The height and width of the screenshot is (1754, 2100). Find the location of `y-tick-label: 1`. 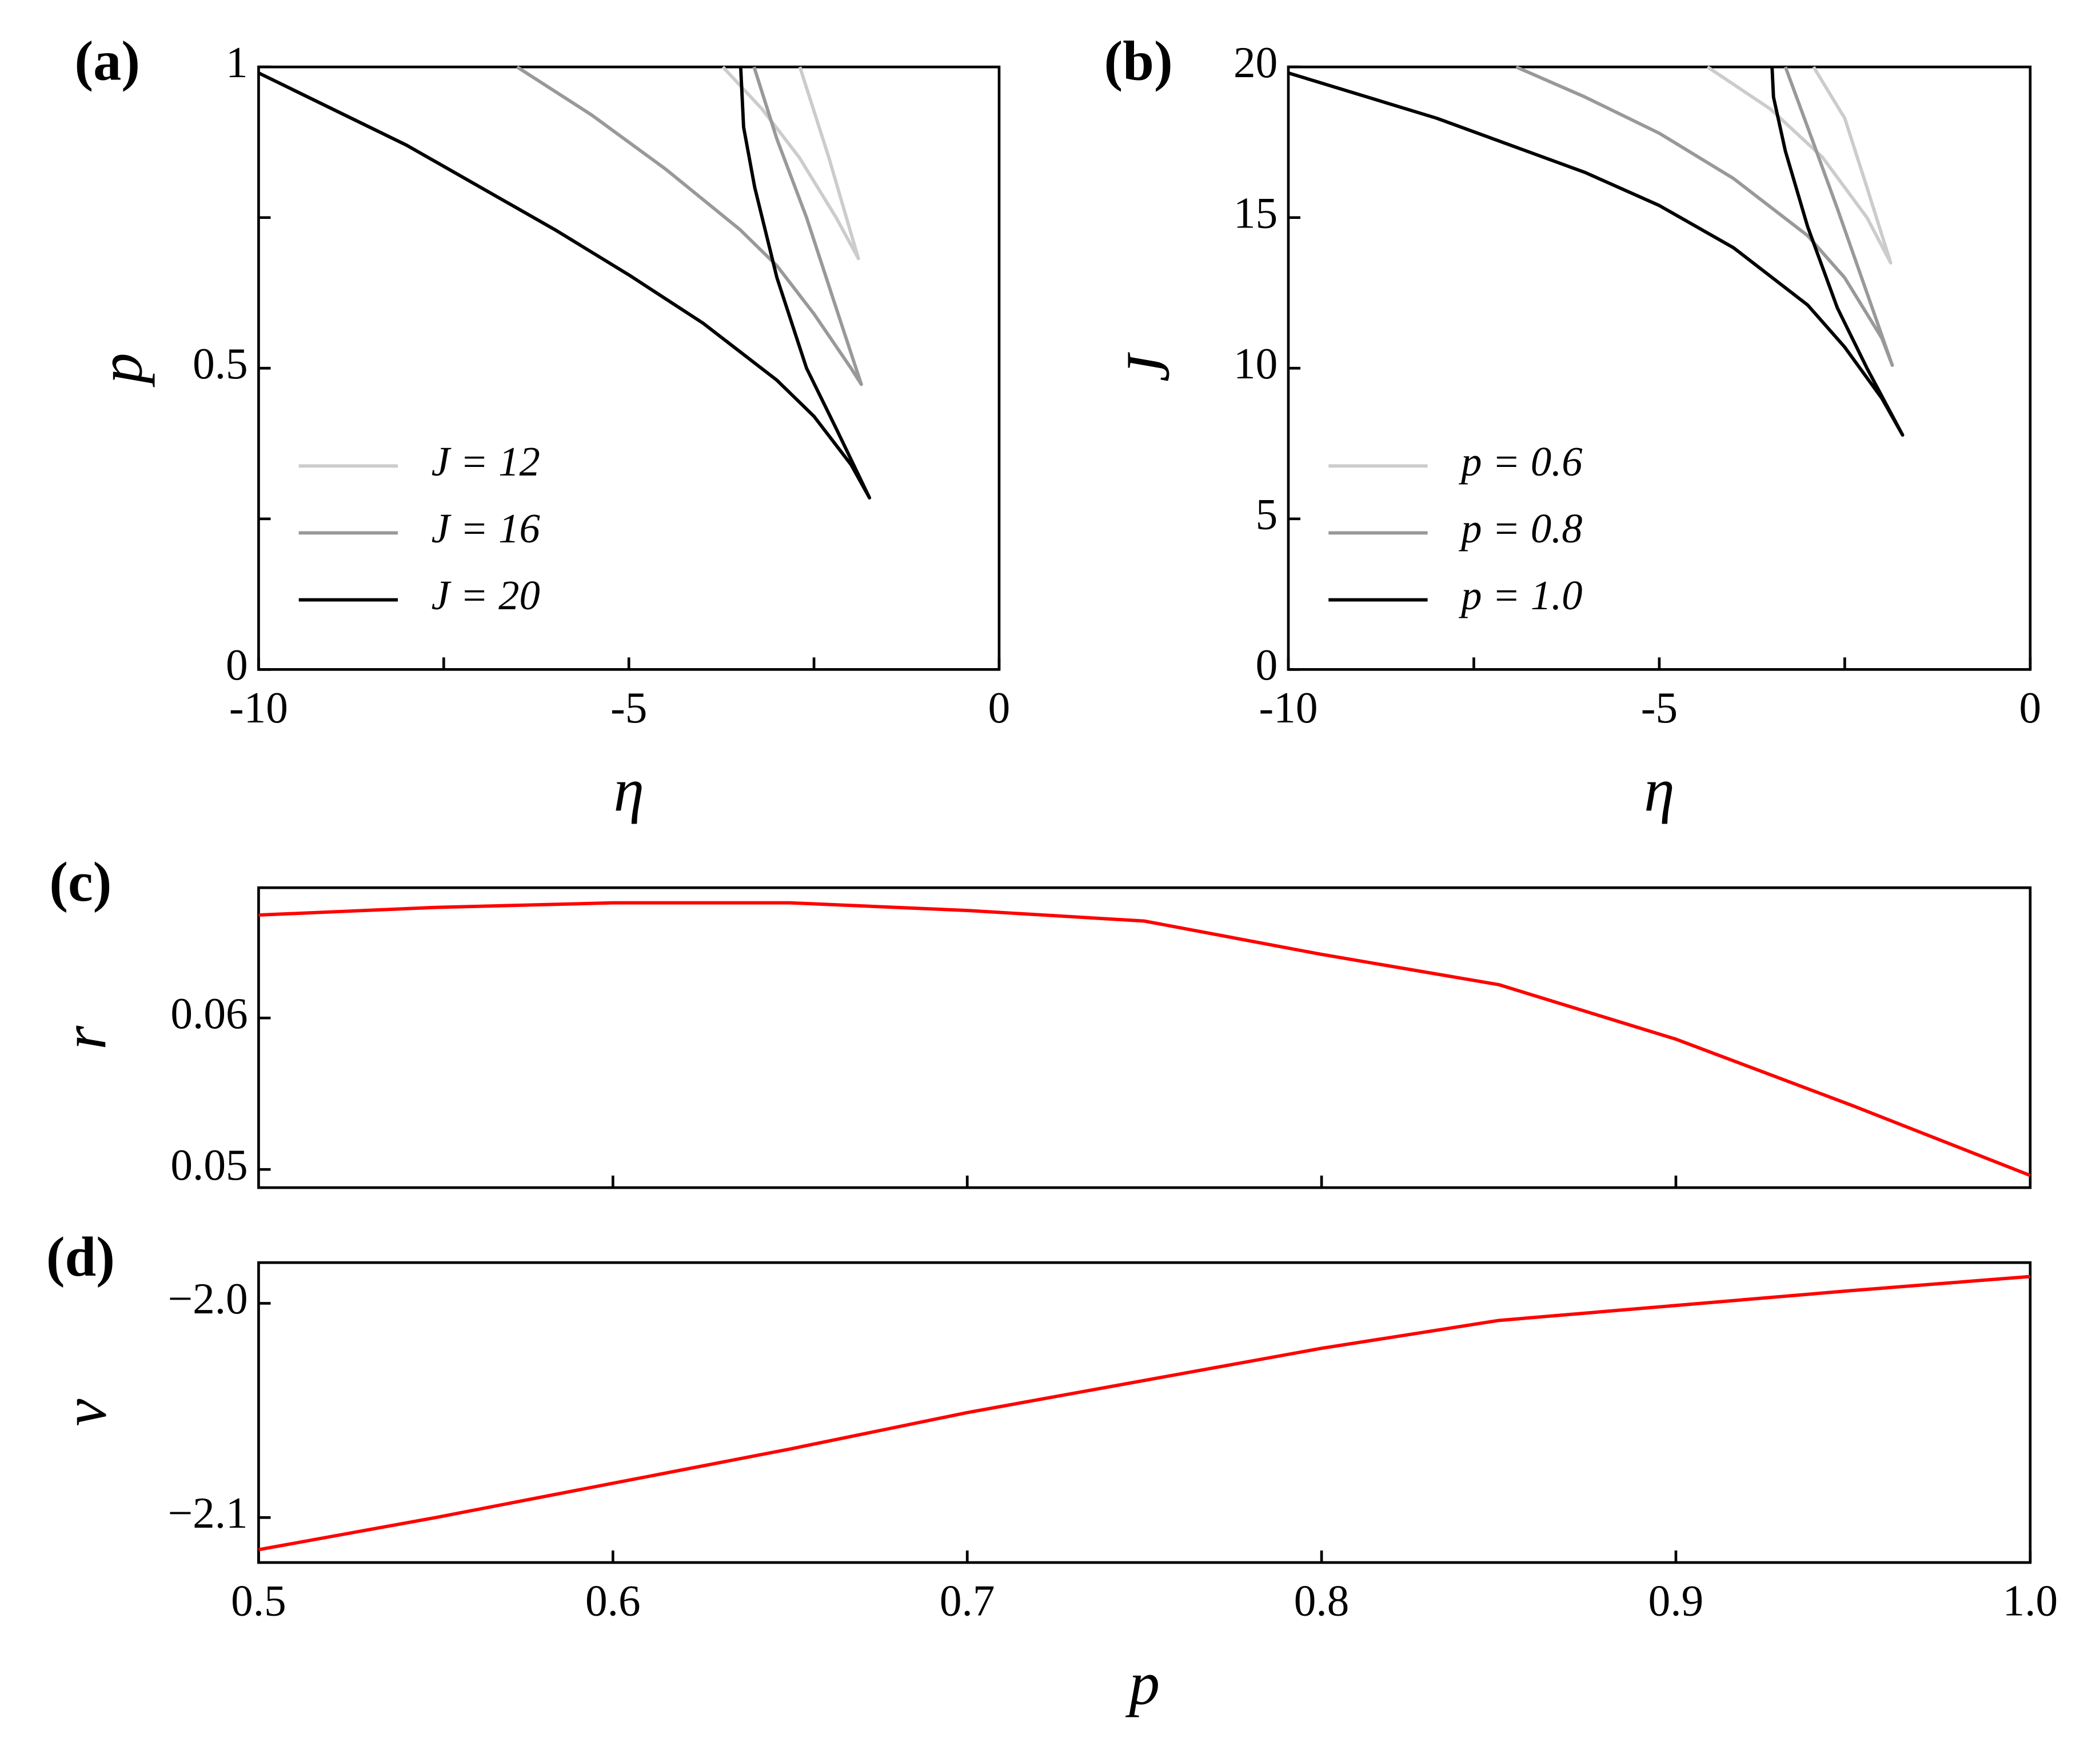

y-tick-label: 1 is located at coordinates (237, 62).